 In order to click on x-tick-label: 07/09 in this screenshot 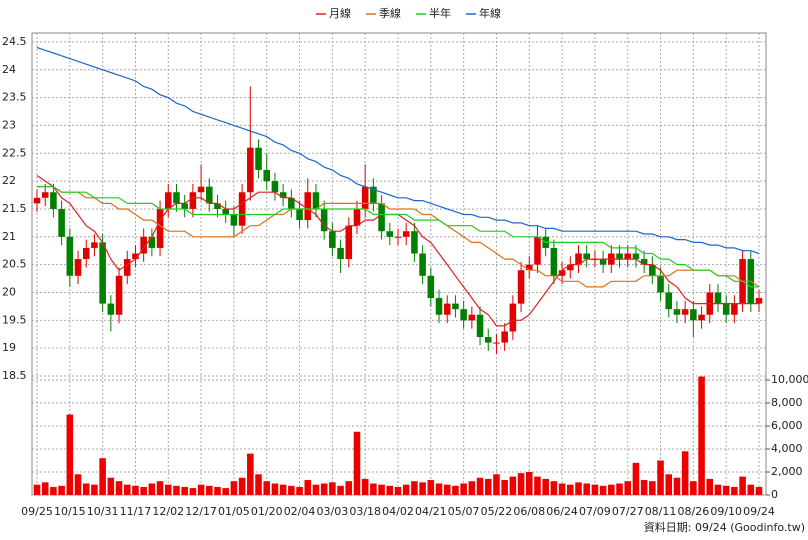, I will do `click(595, 511)`.